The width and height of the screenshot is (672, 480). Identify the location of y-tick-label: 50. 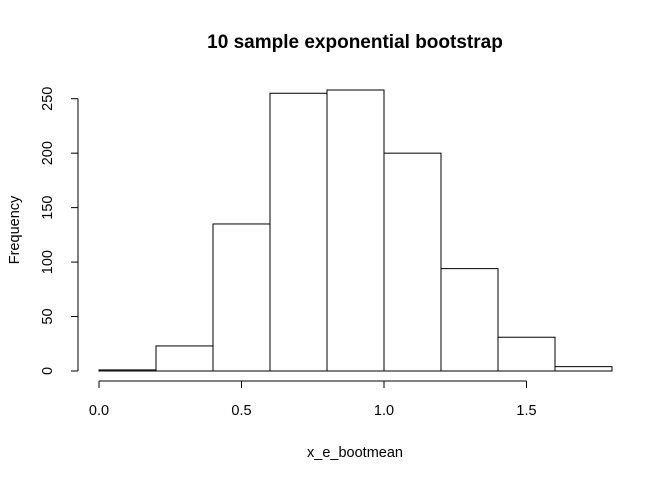
(48, 316).